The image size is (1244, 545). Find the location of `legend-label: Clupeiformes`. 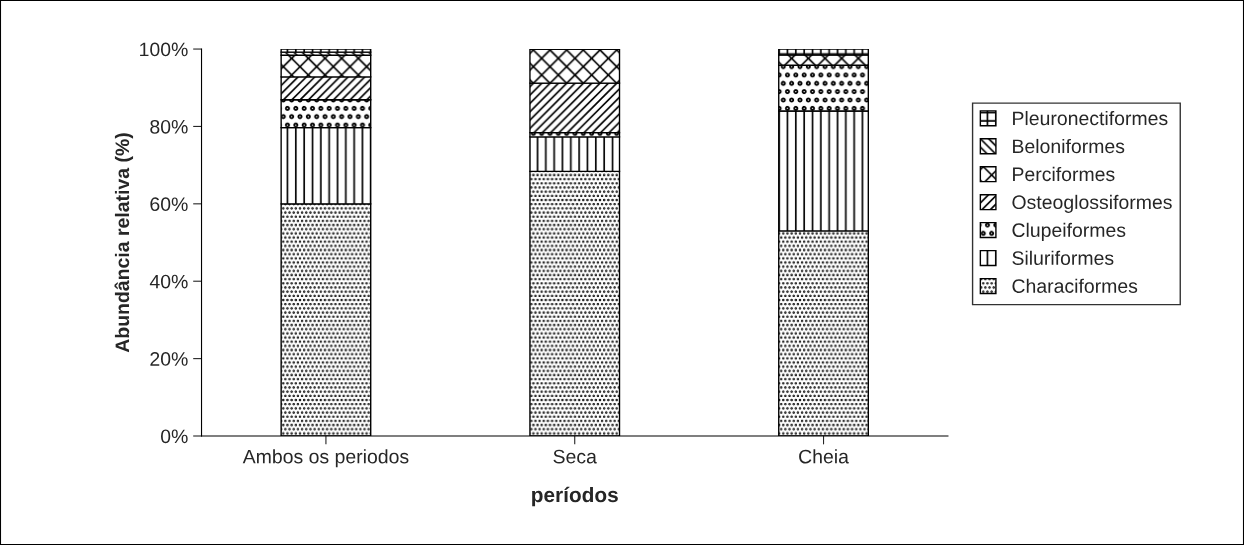

legend-label: Clupeiformes is located at coordinates (1069, 231).